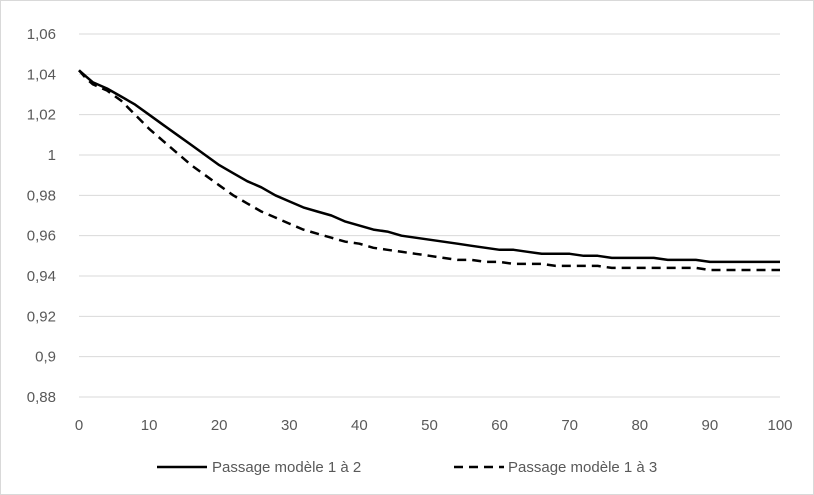 This screenshot has height=495, width=814. I want to click on y-tick-label: 1, so click(52, 155).